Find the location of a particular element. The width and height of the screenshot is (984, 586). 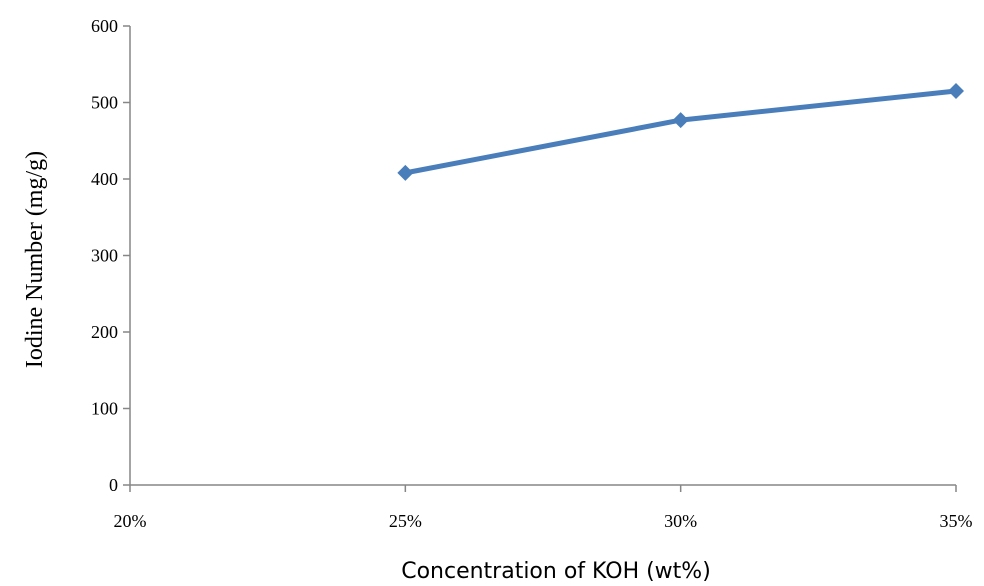

y-tick-label: 0 is located at coordinates (113, 485).